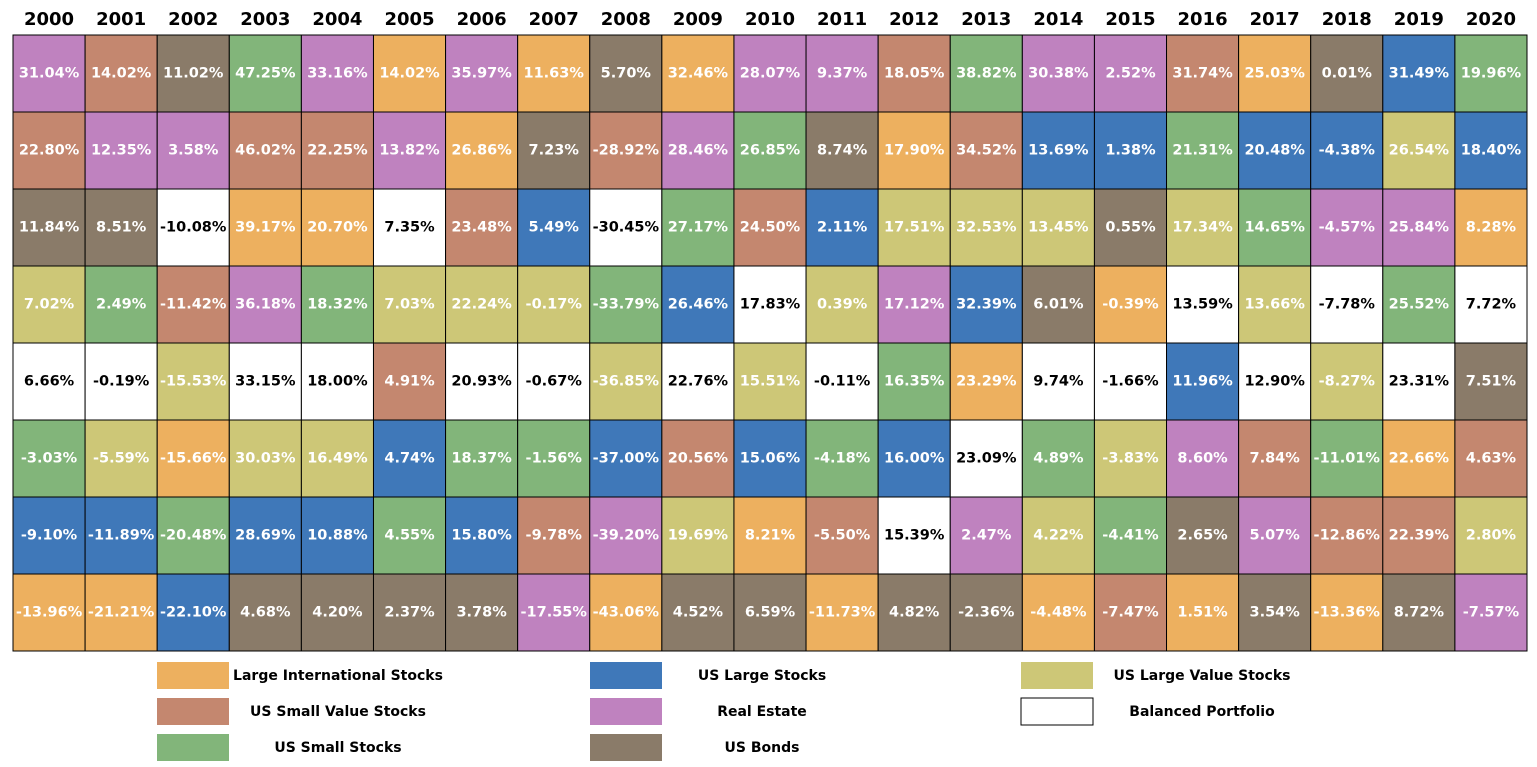 The width and height of the screenshot is (1537, 767). What do you see at coordinates (554, 382) in the screenshot?
I see `cell-value: -0.67%` at bounding box center [554, 382].